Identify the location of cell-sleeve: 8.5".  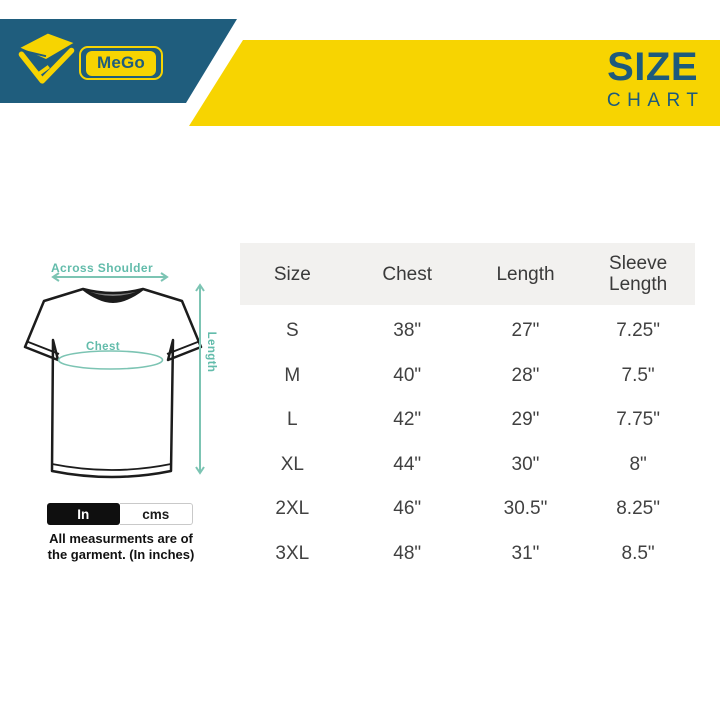
(638, 553).